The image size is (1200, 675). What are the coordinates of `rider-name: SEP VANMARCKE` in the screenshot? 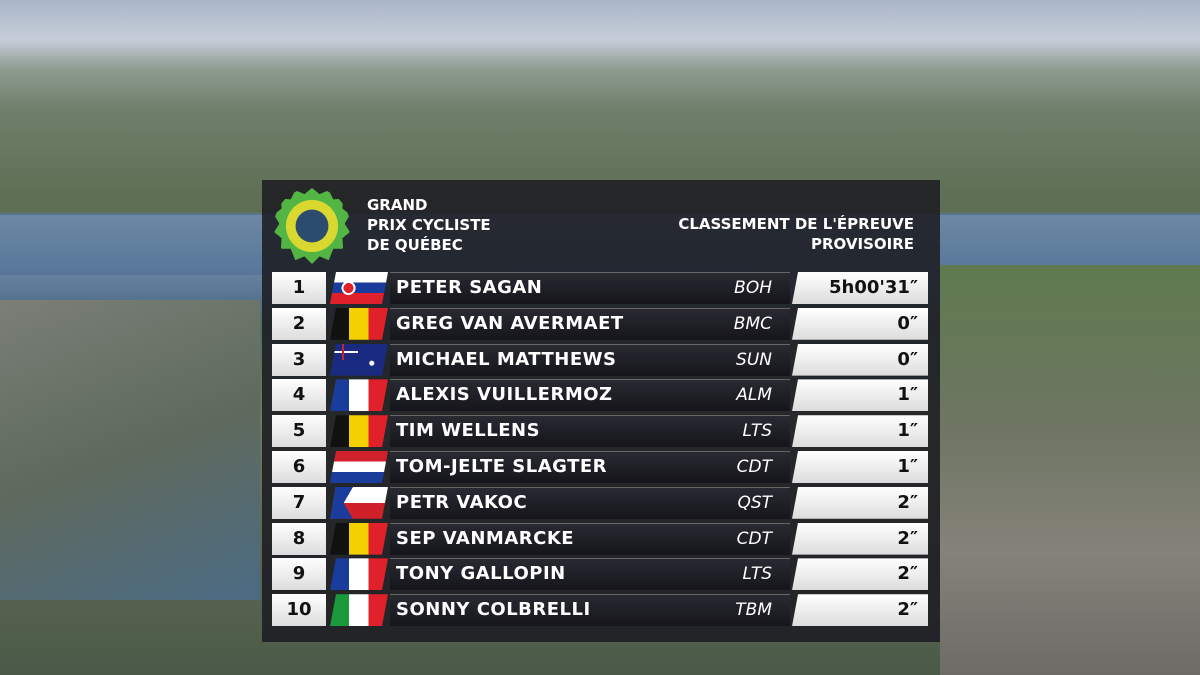 It's located at (485, 538).